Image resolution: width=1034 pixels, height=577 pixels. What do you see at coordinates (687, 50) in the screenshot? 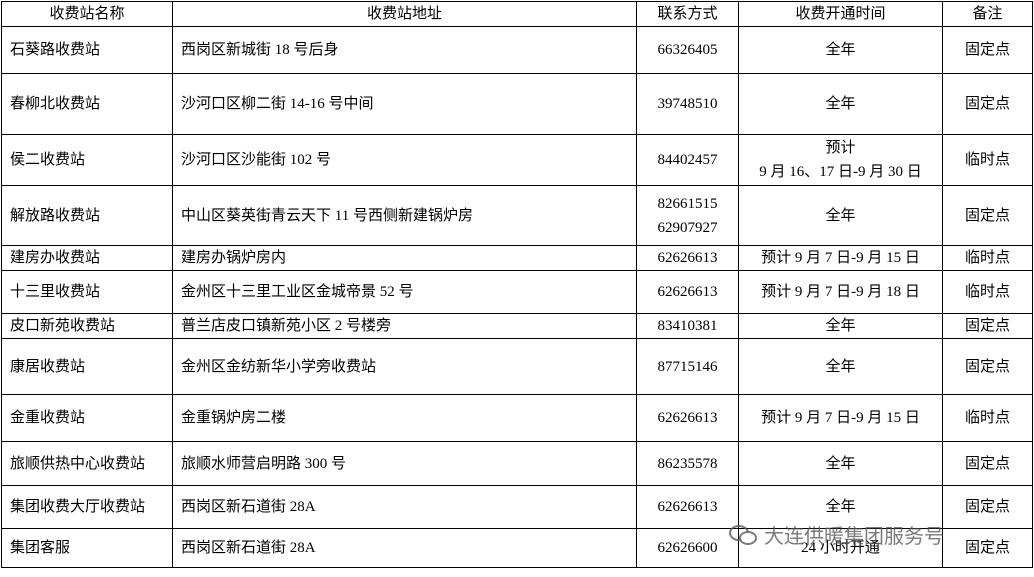
I see `contact: 66326405` at bounding box center [687, 50].